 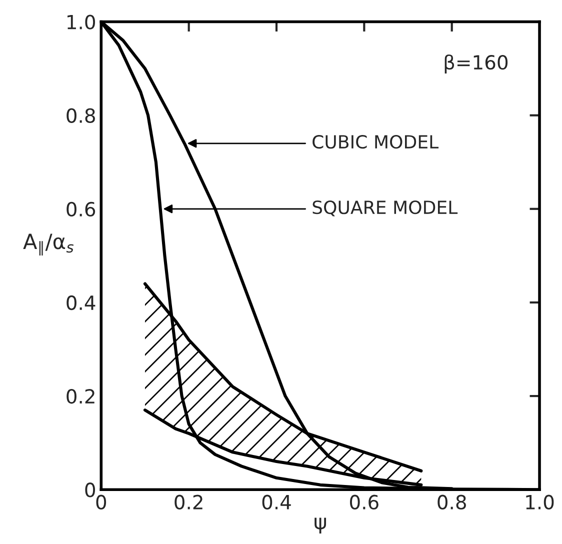 I want to click on y-tick-label: 0.8, so click(x=80, y=115).